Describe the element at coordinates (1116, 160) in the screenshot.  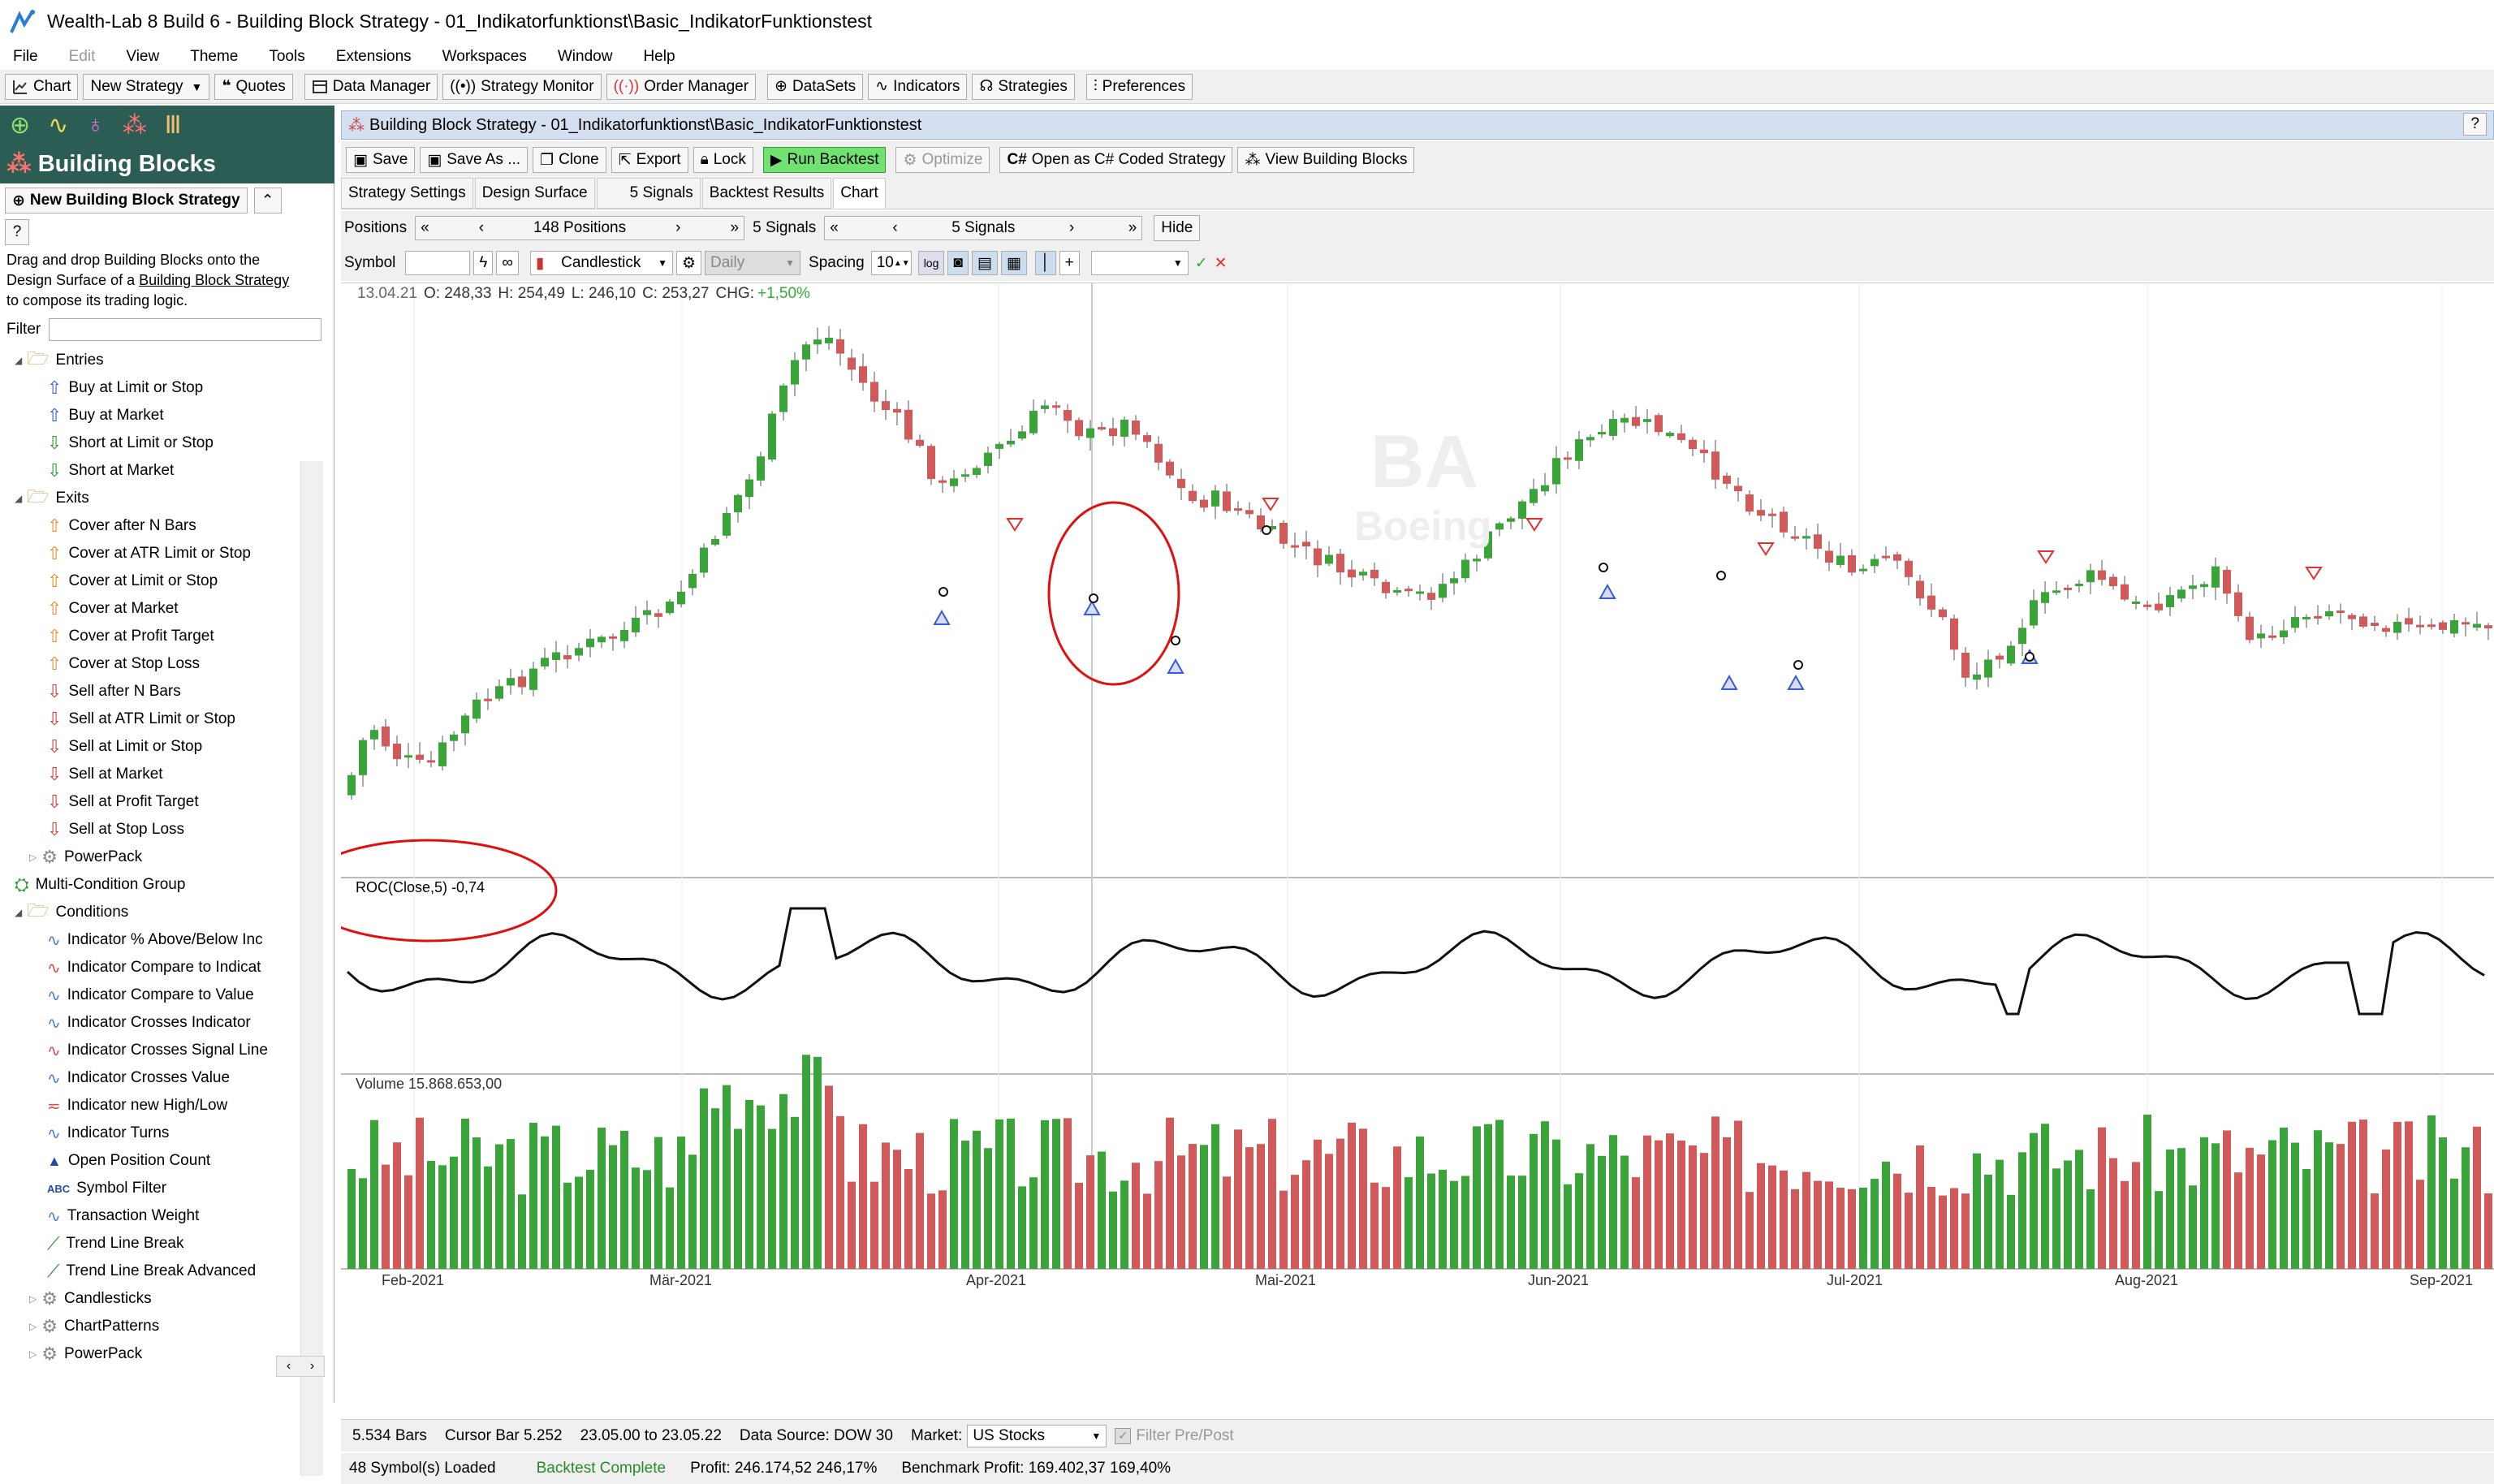
I see `open-csharp-button: C# Open as C# Coded Strategy` at that location.